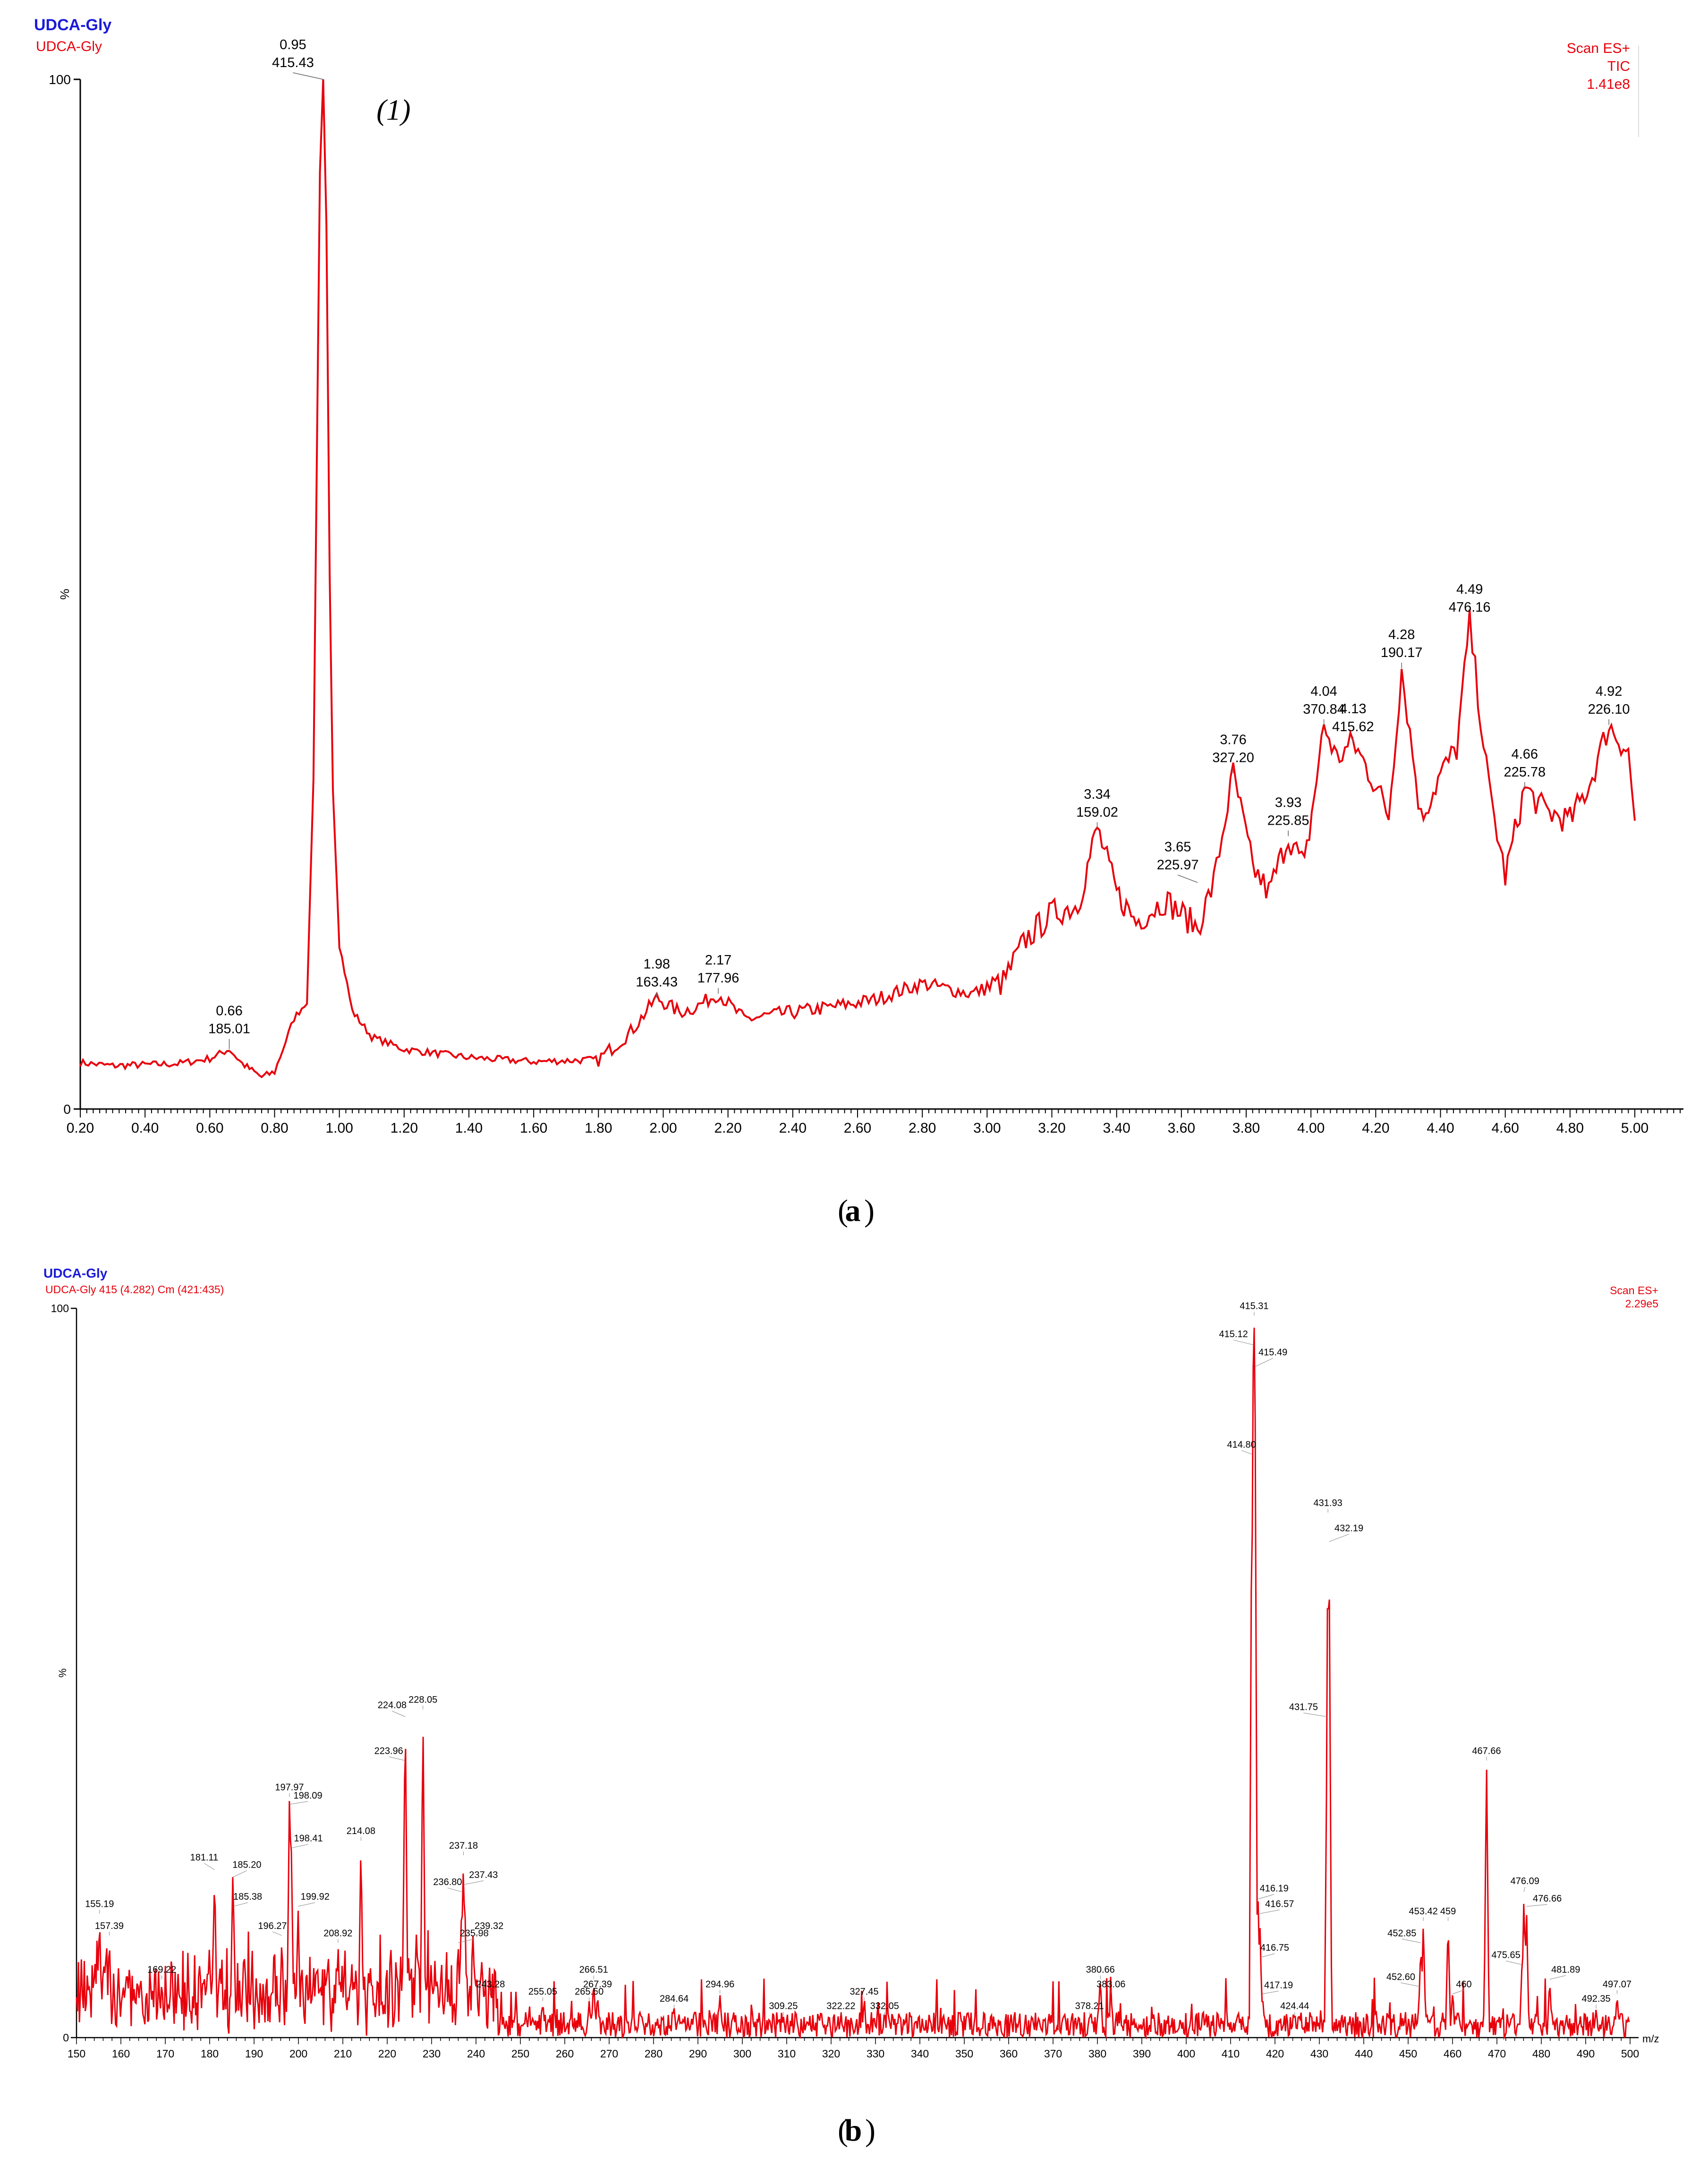 The image size is (1708, 2159). I want to click on panel-b-x-tick-label: 390, so click(1142, 2054).